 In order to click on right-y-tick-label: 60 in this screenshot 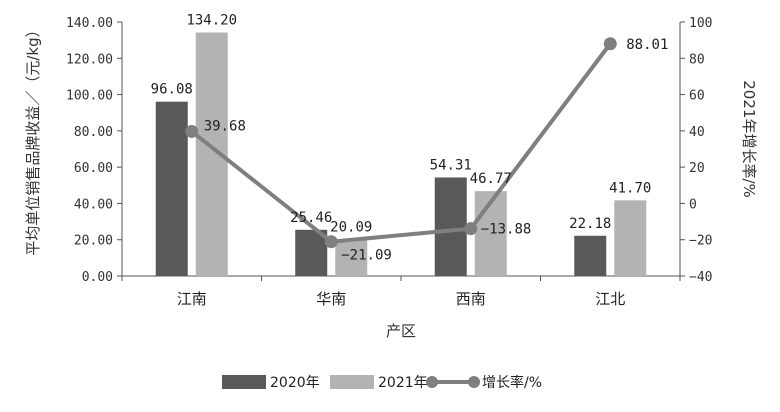, I will do `click(697, 96)`.